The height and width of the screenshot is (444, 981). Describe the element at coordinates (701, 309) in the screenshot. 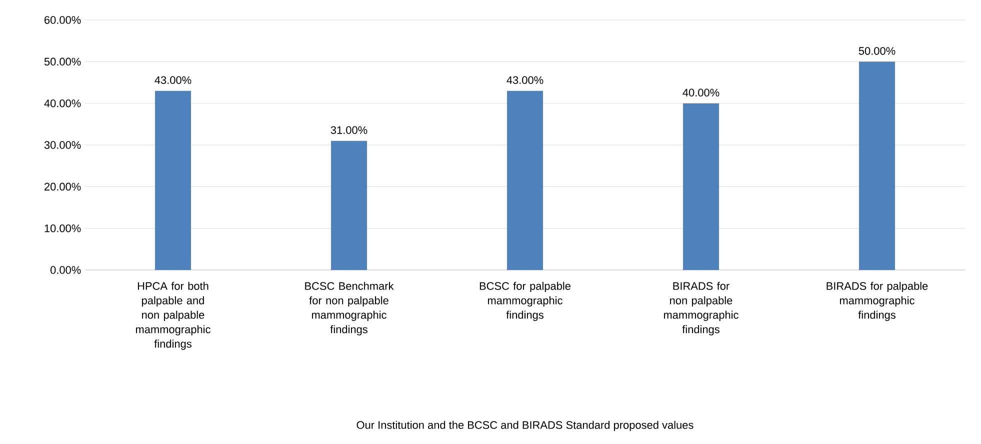

I see `x-tick-label: BIRADS for non palpable mammographic findings` at that location.